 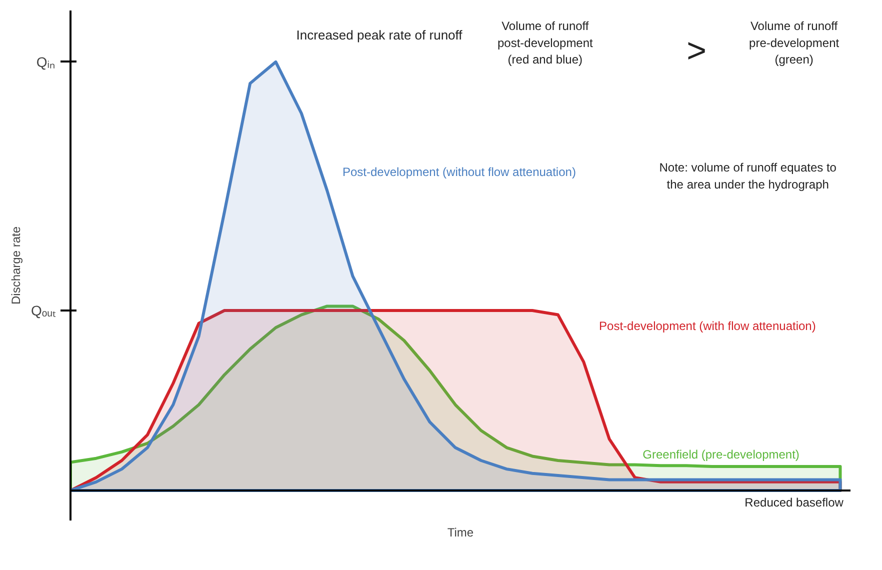 What do you see at coordinates (721, 455) in the screenshot?
I see `series-label: Greenfield (pre-development)` at bounding box center [721, 455].